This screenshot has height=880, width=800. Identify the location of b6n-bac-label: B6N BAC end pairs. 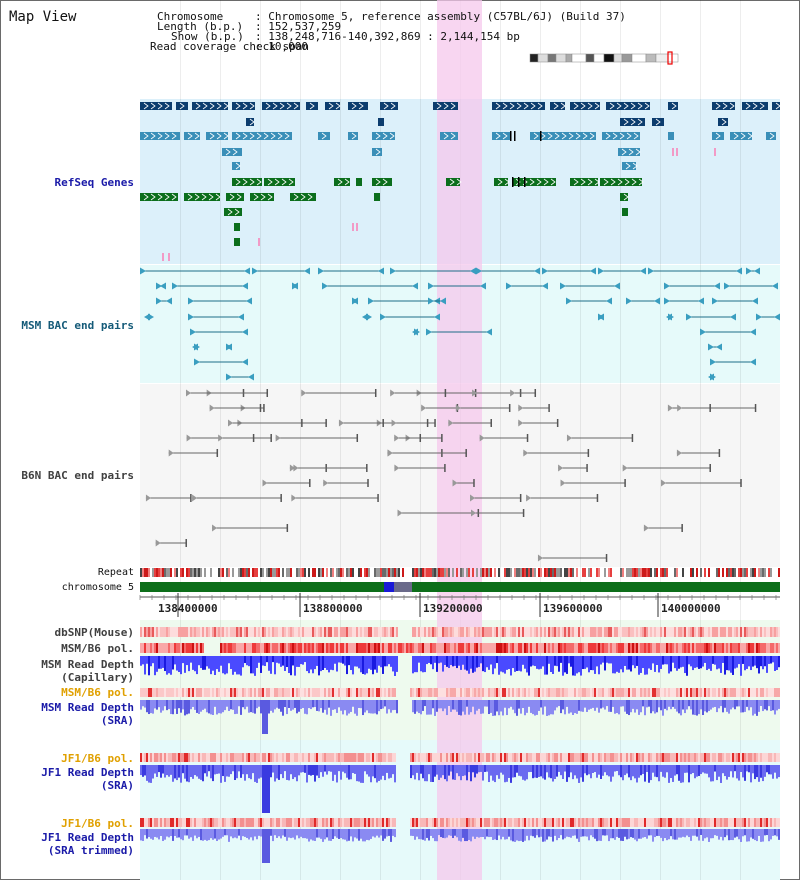
(77, 475).